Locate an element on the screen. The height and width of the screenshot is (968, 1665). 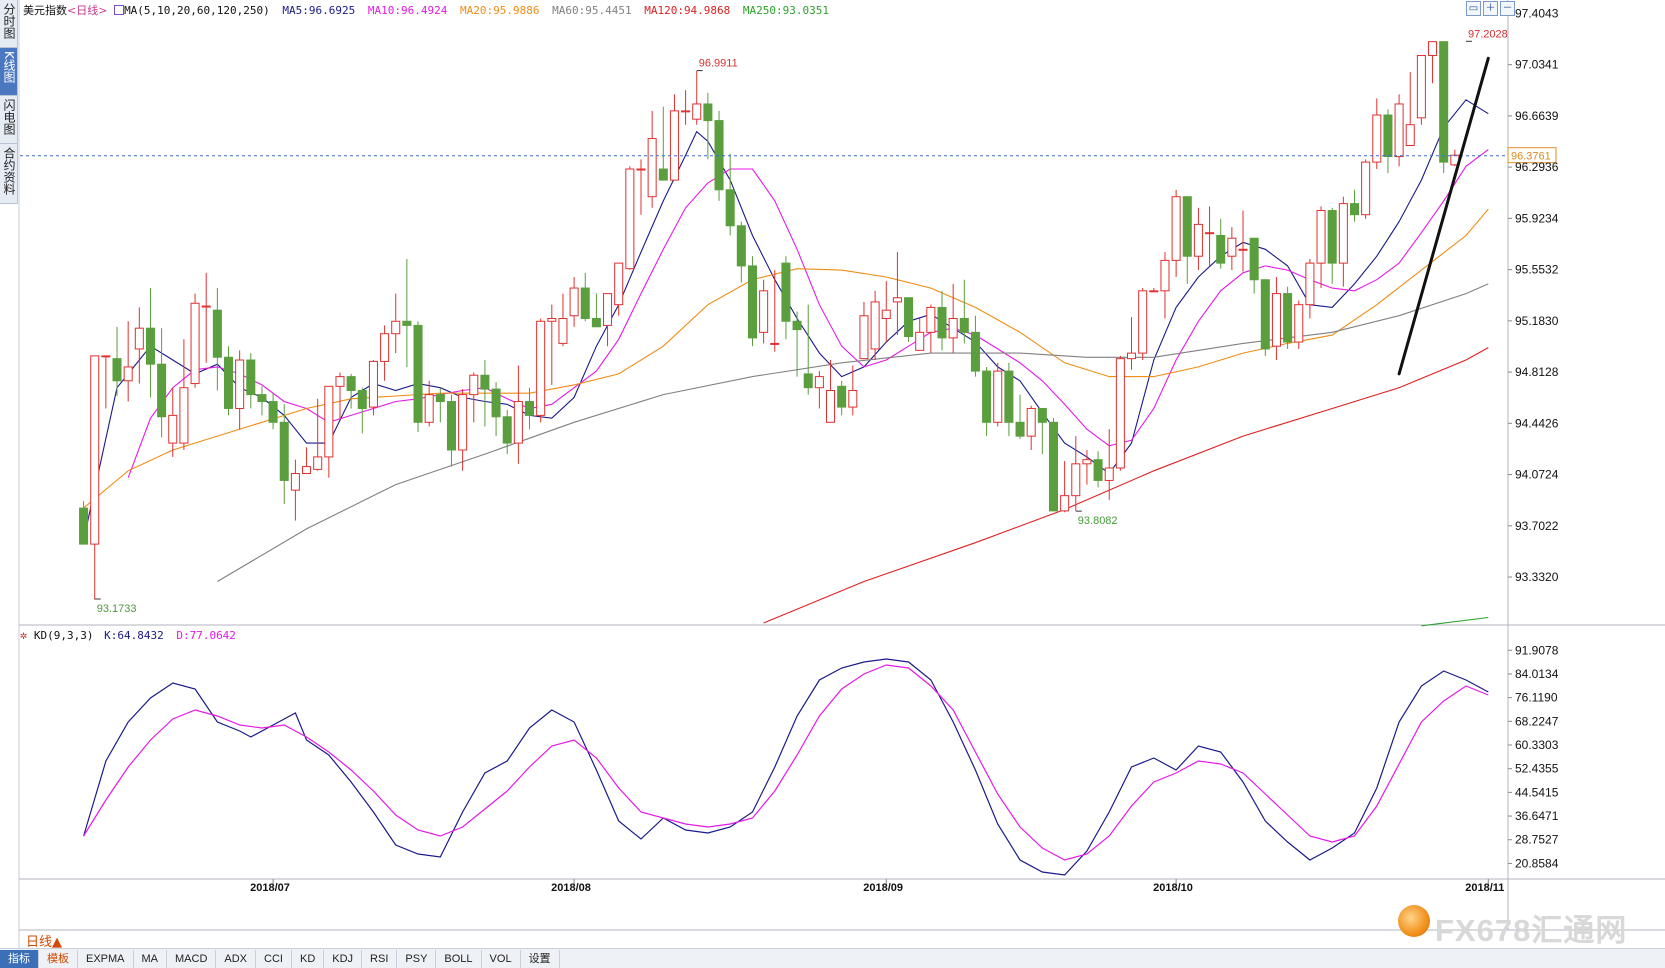
date-tick-label: 2018/10 is located at coordinates (1173, 888).